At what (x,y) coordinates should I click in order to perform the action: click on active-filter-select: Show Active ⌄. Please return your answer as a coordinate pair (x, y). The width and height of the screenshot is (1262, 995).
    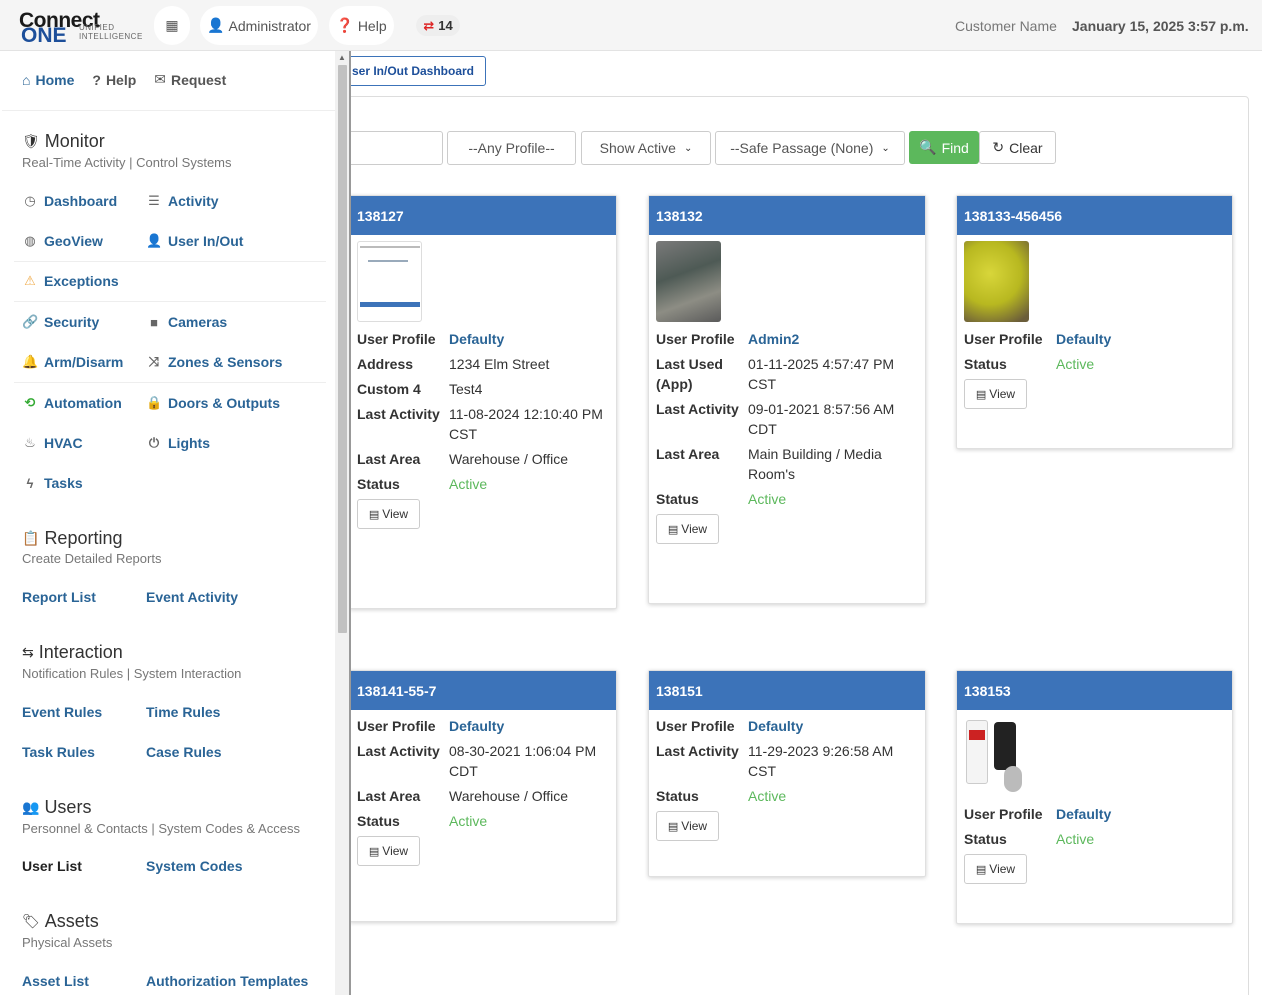
    Looking at the image, I should click on (646, 148).